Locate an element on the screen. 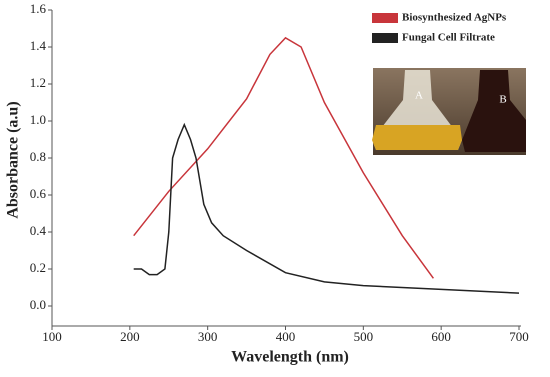 This screenshot has width=550, height=377. legend-label: Fungal Cell Filtrate is located at coordinates (448, 38).